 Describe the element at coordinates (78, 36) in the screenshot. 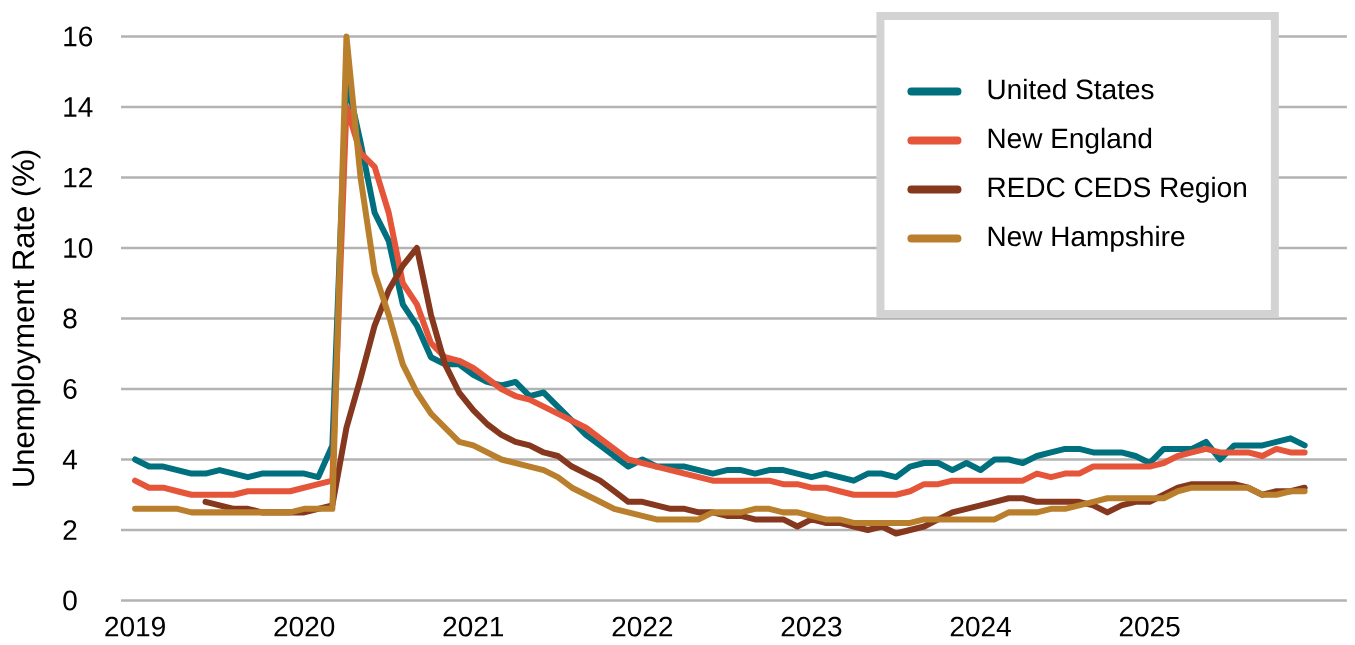

I see `y-tick-label: 16` at that location.